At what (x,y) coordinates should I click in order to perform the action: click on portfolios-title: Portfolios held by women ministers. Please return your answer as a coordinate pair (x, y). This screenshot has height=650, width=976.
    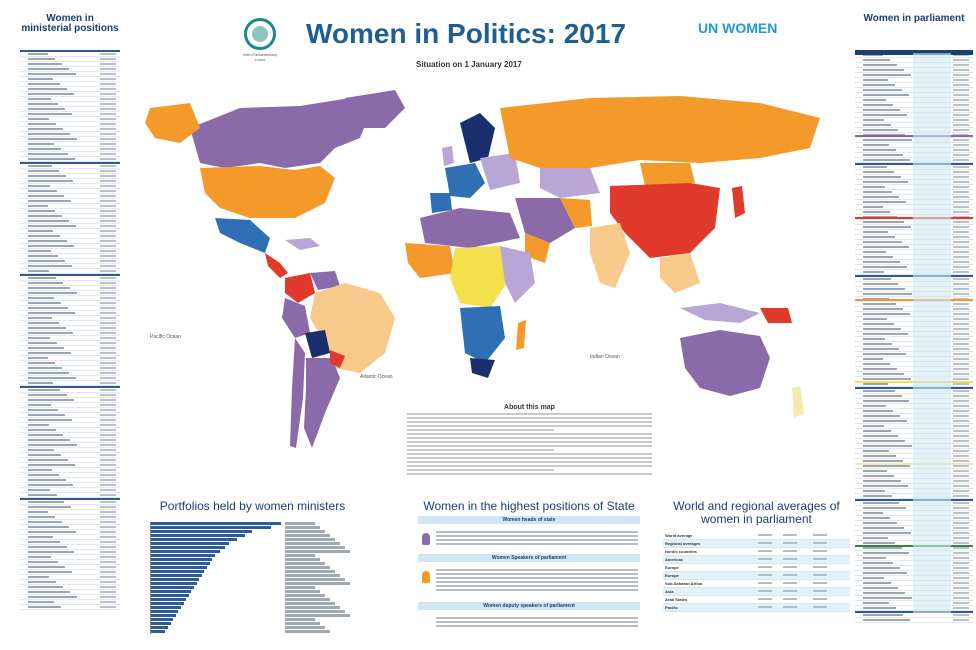
    Looking at the image, I should click on (252, 506).